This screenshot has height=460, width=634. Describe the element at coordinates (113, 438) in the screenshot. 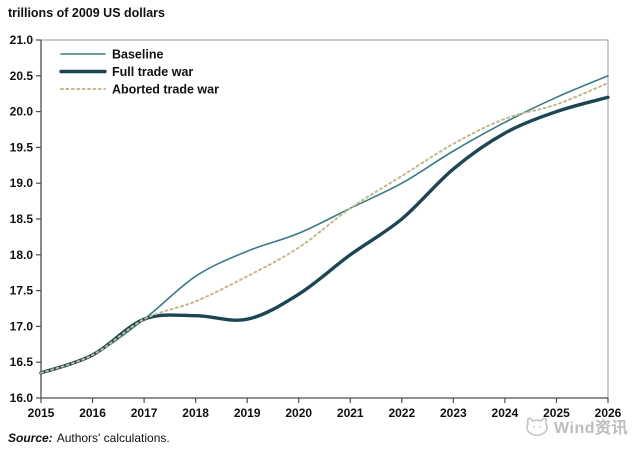

I see `source-text: Authors' calculations.` at that location.